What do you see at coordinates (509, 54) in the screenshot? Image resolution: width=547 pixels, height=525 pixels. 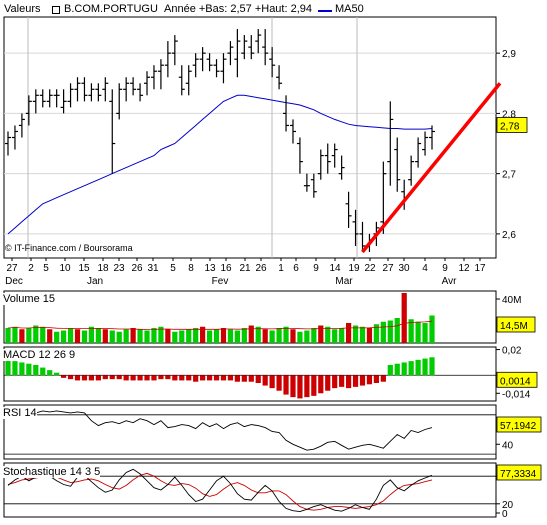 I see `price-y-tick-label: 2,9` at bounding box center [509, 54].